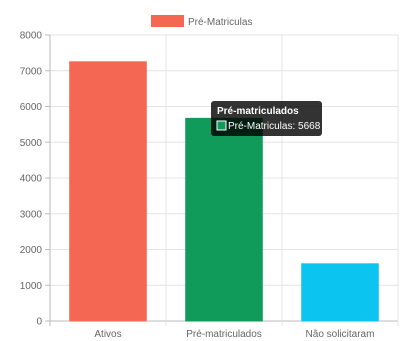 Image resolution: width=404 pixels, height=341 pixels. What do you see at coordinates (220, 22) in the screenshot?
I see `legend-label: Pré-Matriculas` at bounding box center [220, 22].